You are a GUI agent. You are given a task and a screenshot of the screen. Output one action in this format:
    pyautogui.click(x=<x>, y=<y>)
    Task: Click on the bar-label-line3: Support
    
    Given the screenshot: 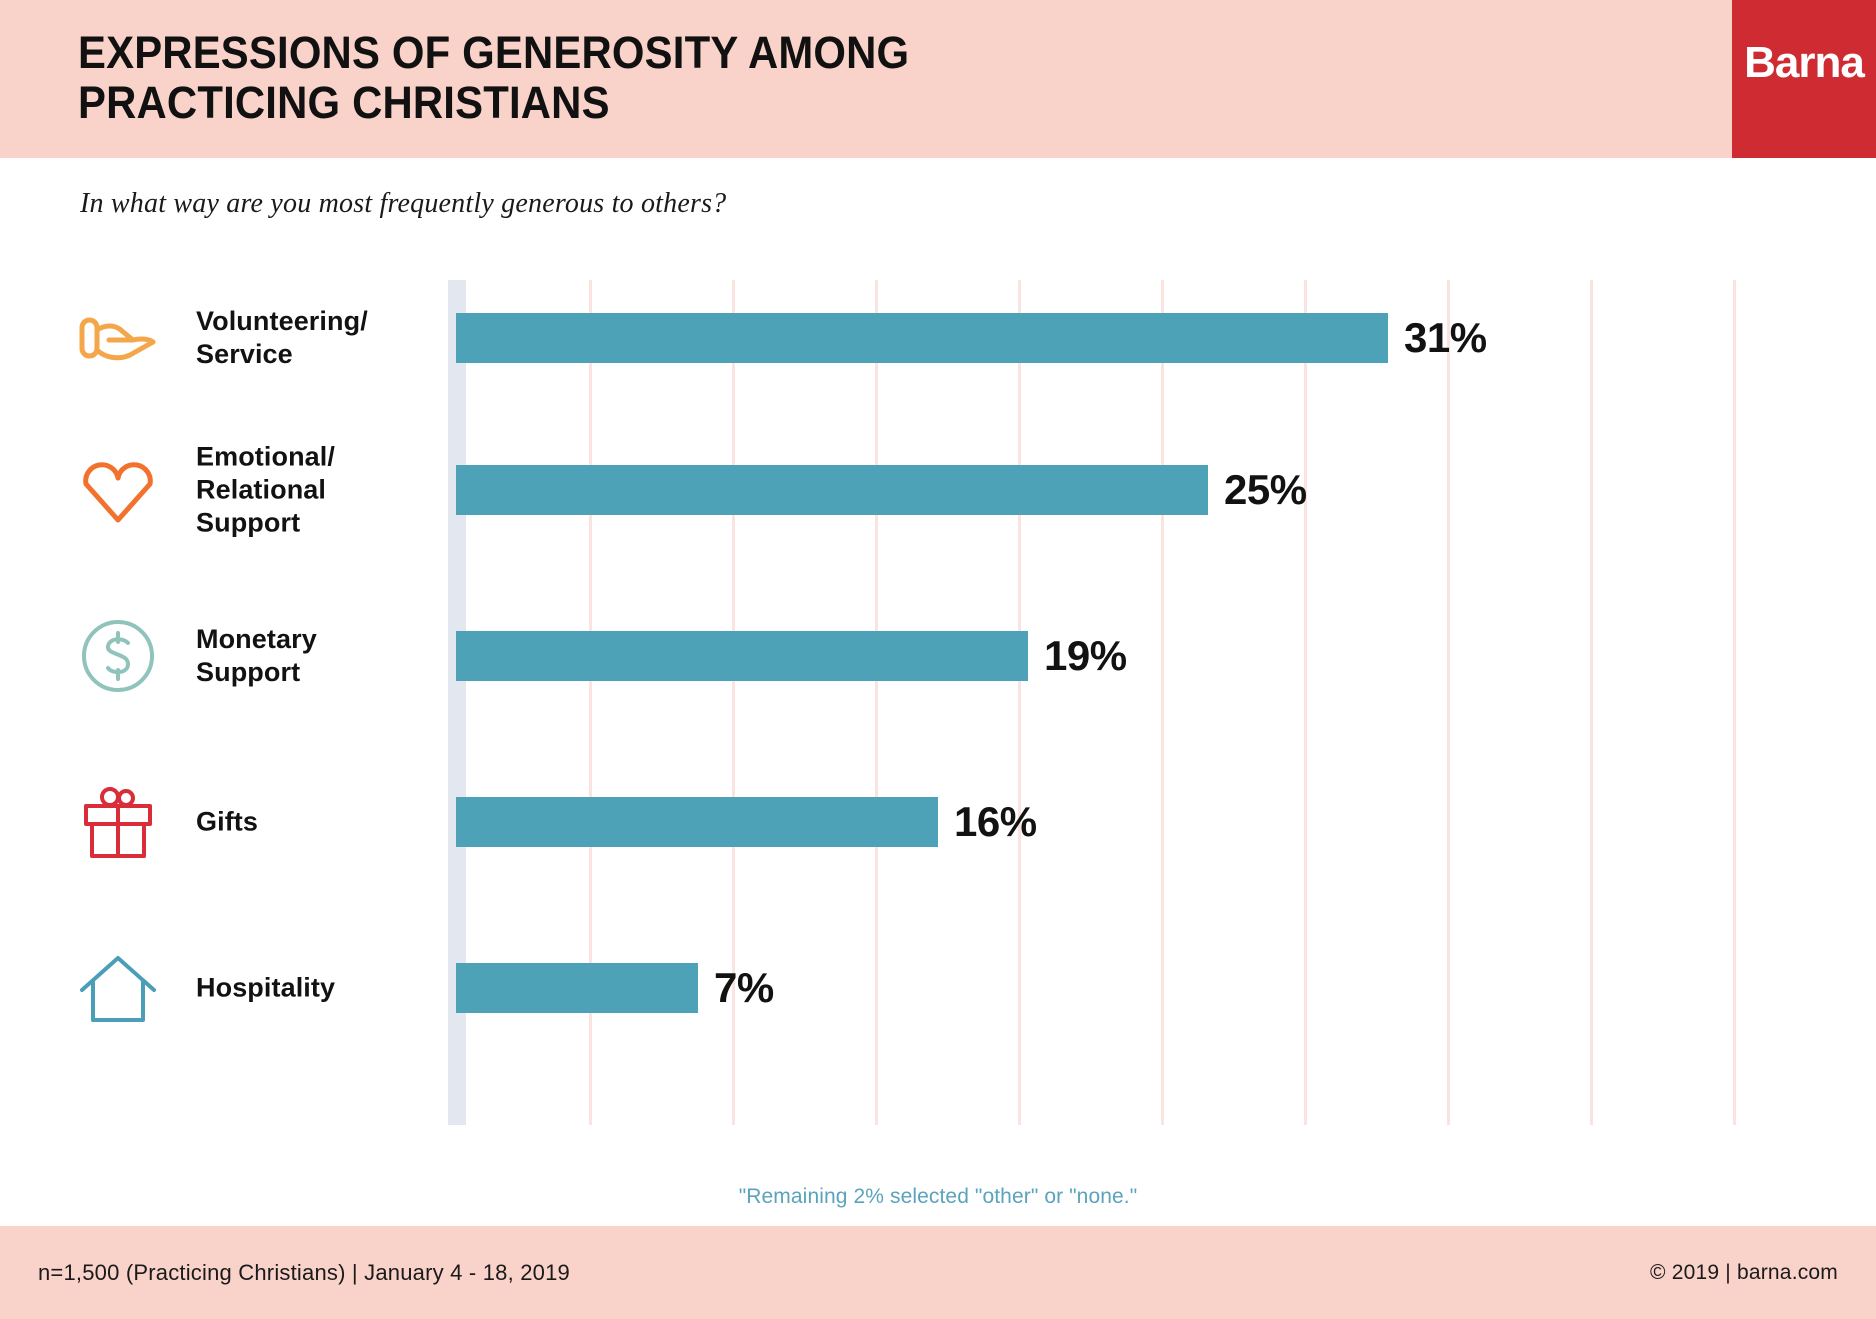 What is the action you would take?
    pyautogui.click(x=248, y=522)
    